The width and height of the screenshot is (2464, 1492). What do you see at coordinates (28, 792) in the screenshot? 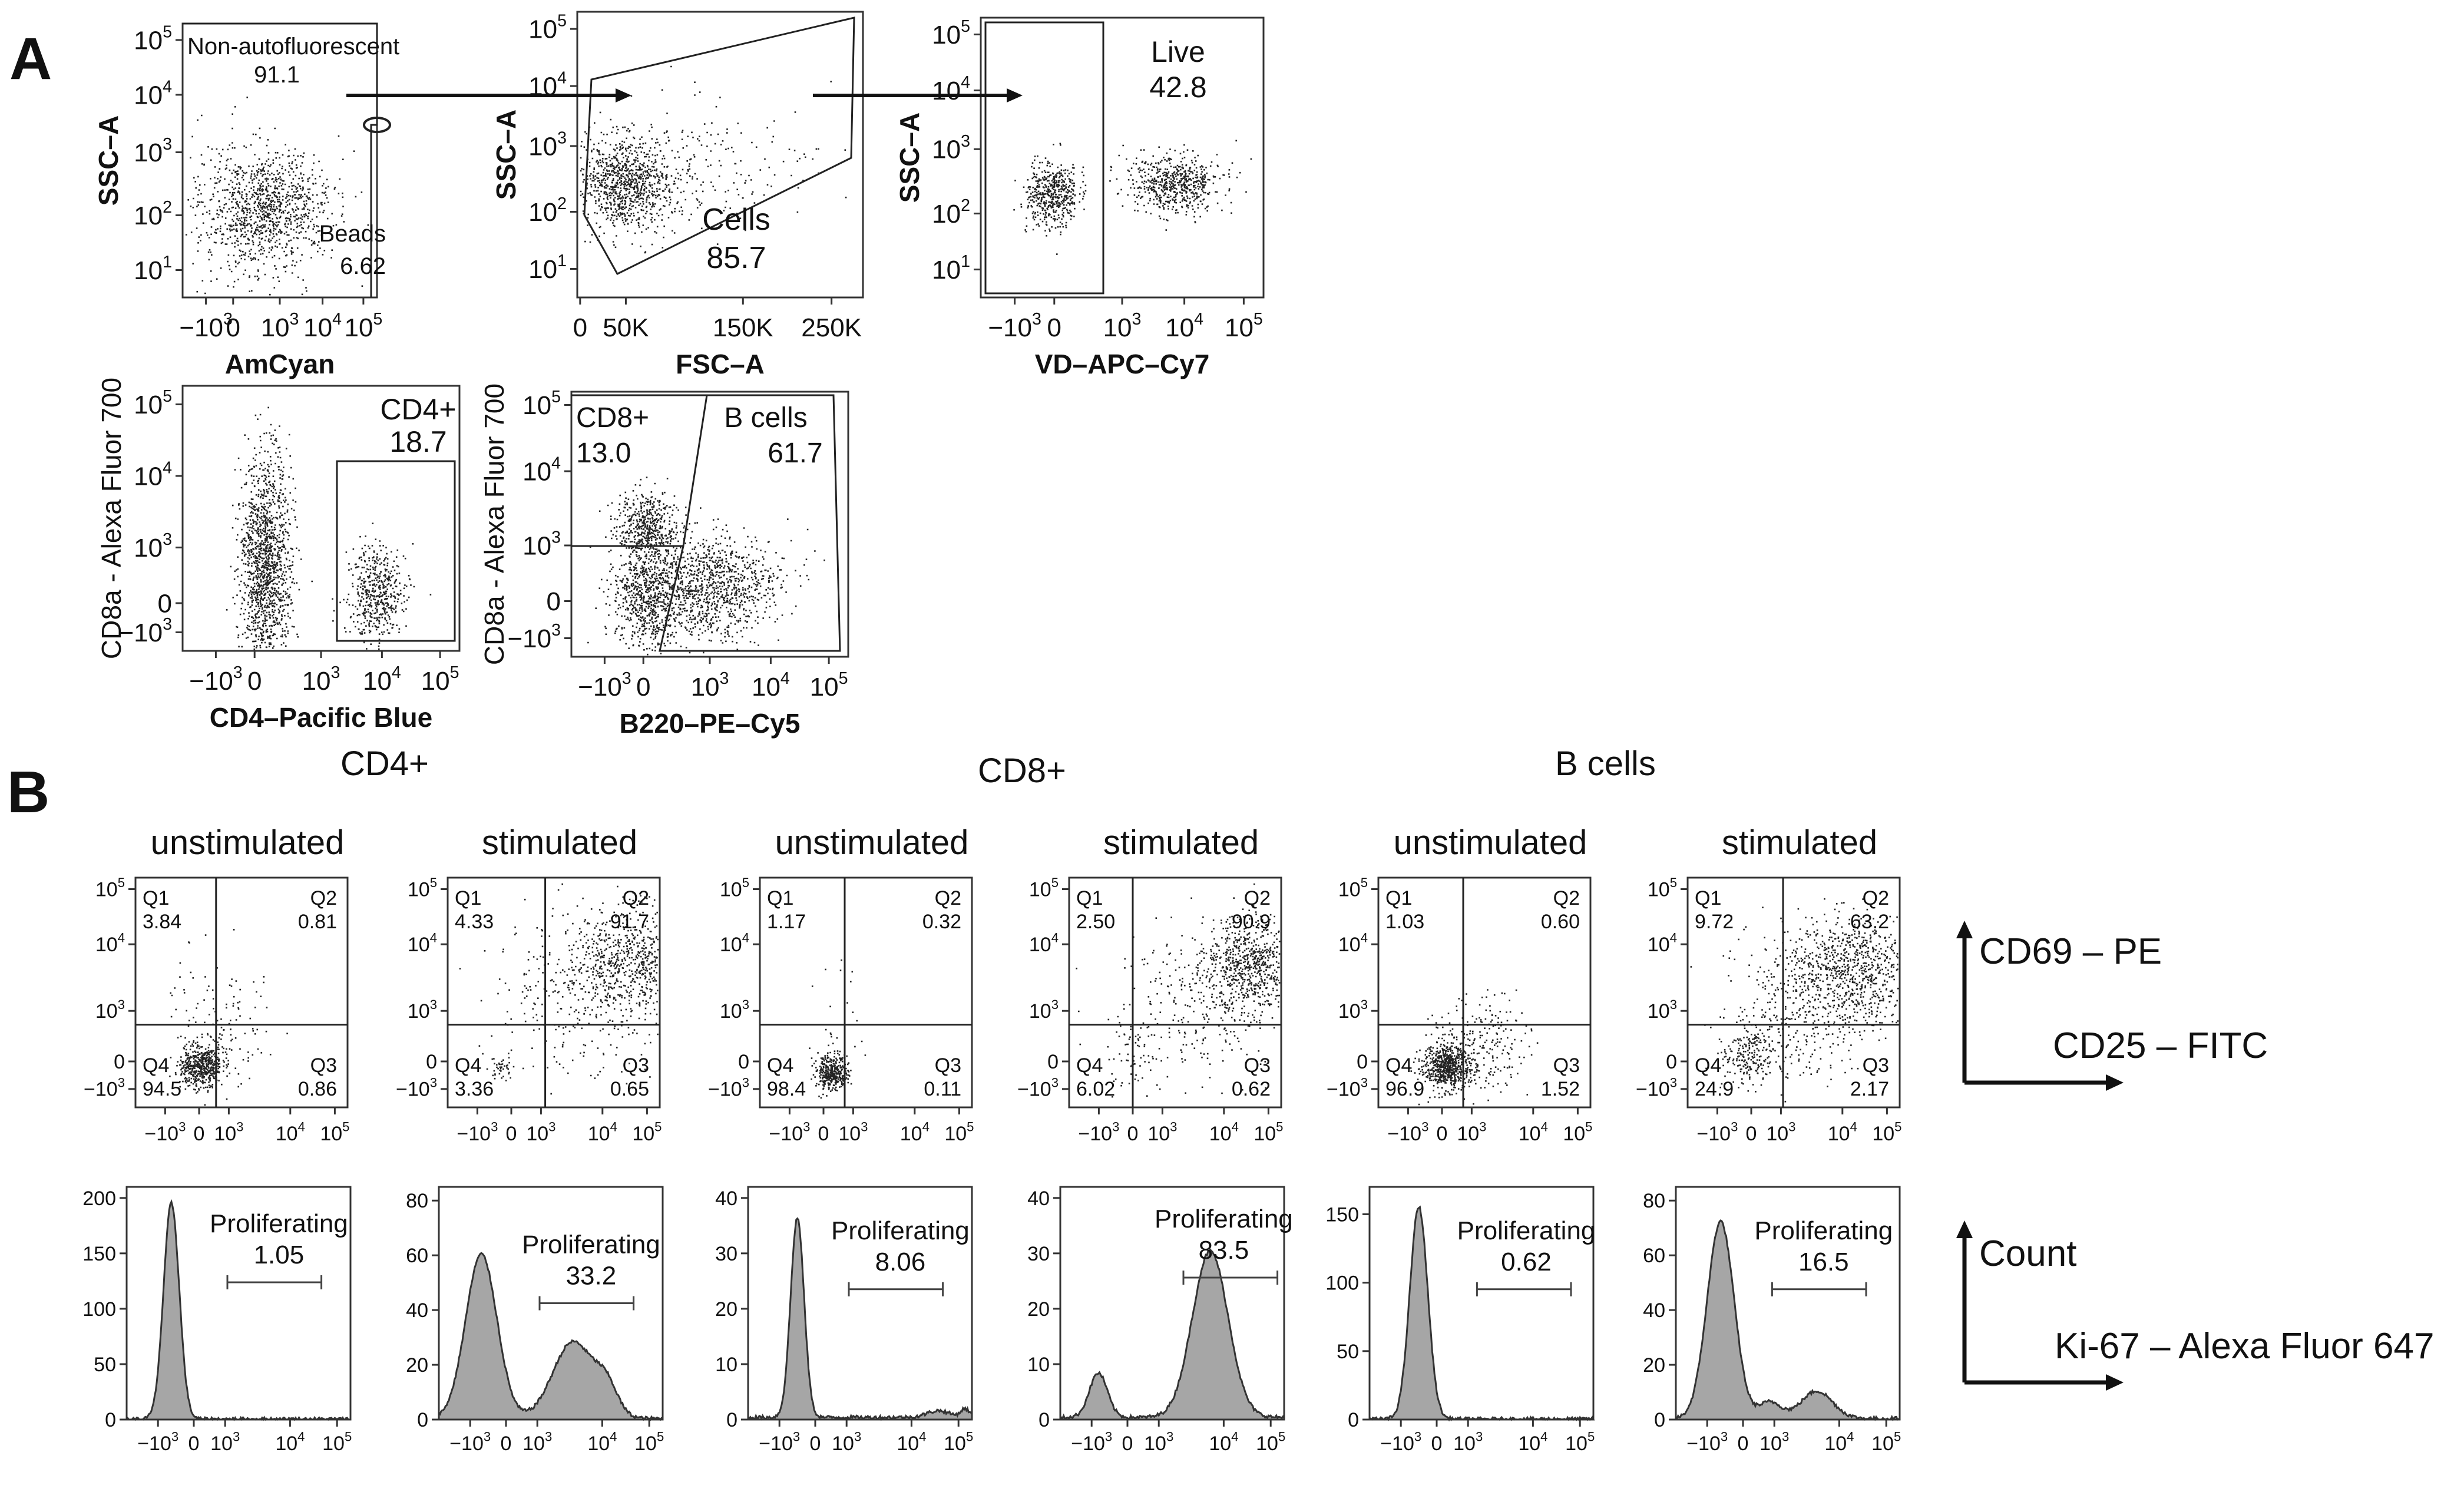
I see `panel-label-b: B` at bounding box center [28, 792].